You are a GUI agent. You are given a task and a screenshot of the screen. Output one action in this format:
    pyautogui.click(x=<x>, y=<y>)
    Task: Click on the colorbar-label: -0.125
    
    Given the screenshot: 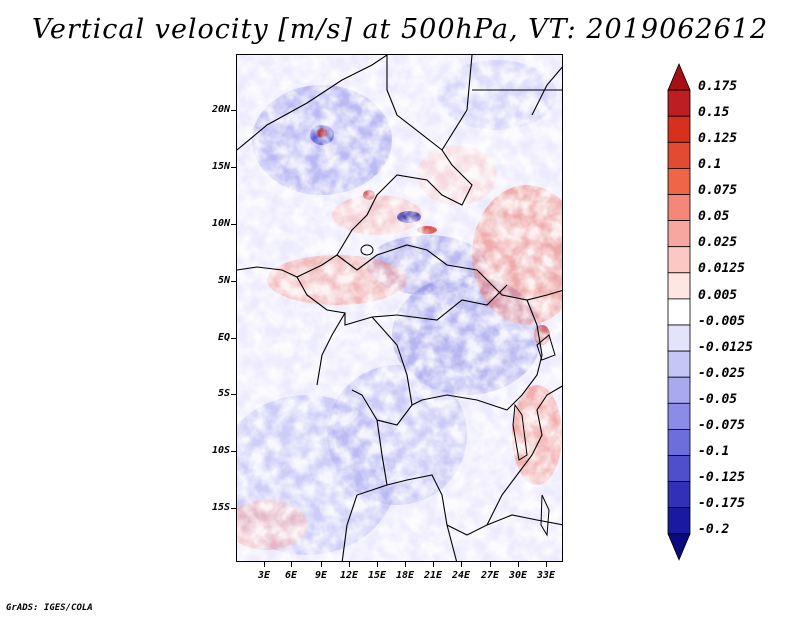 What is the action you would take?
    pyautogui.click(x=721, y=477)
    